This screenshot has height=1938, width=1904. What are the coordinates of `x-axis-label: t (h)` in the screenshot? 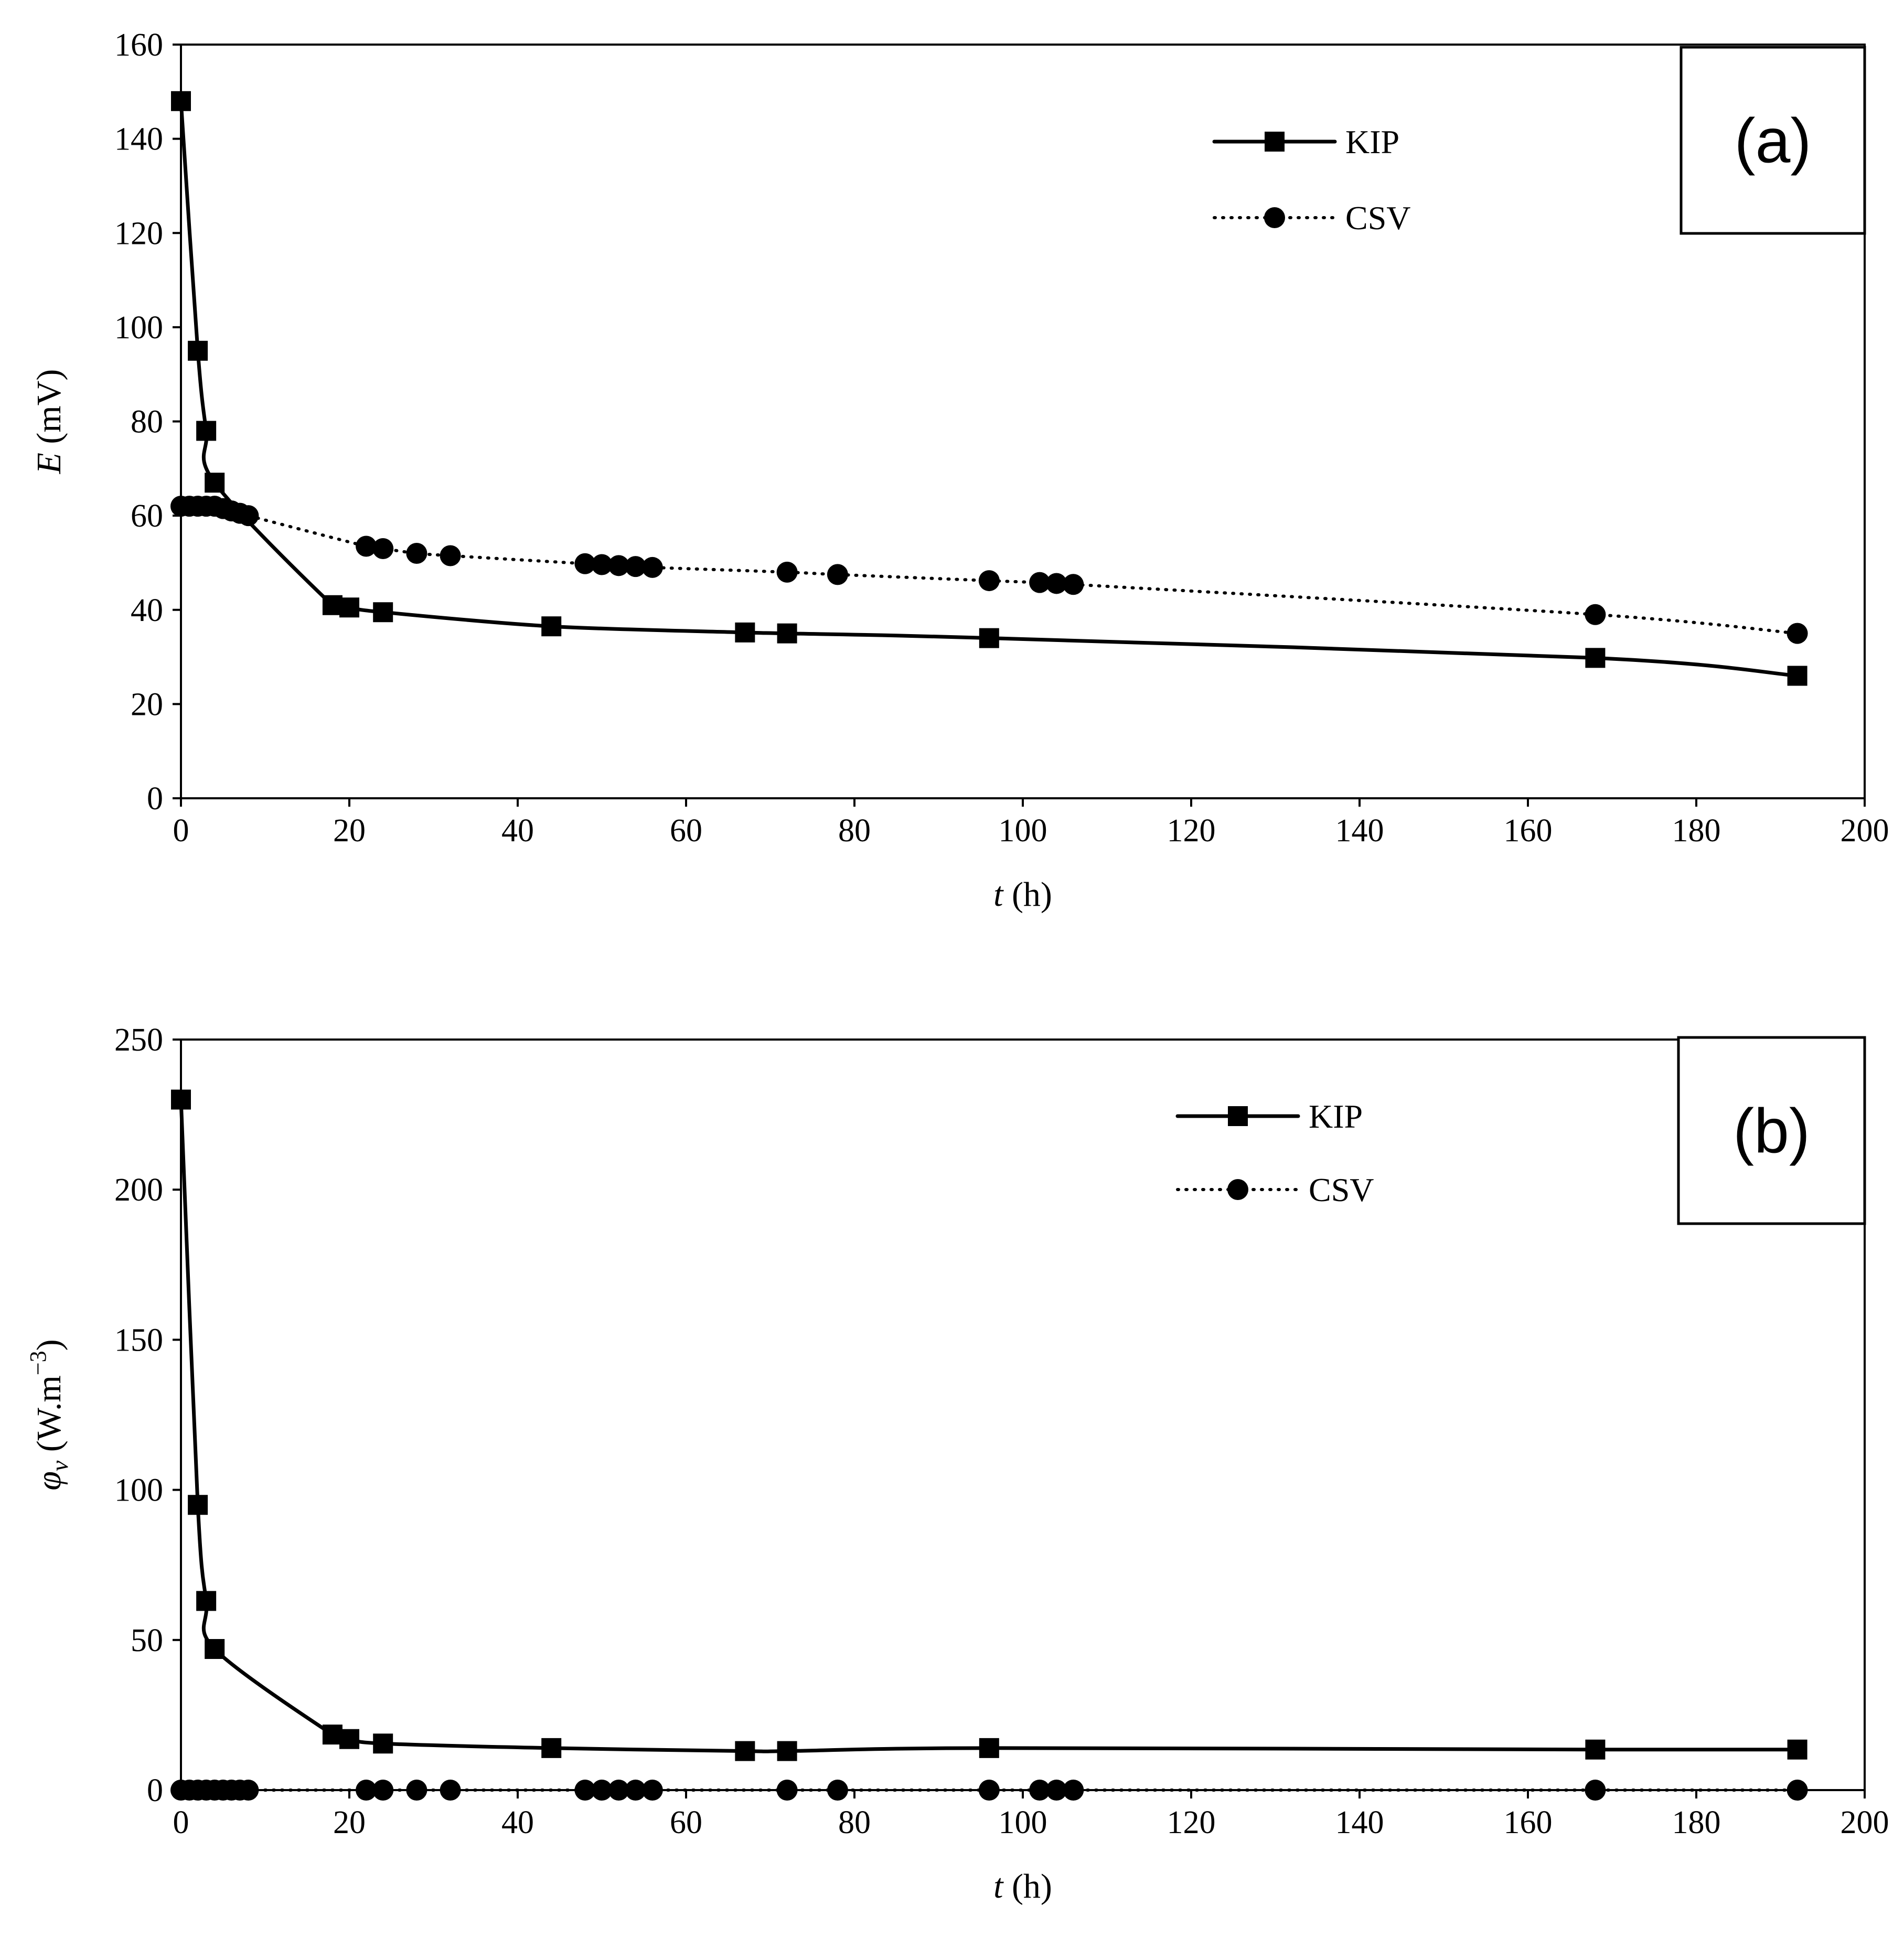 It's located at (1023, 895).